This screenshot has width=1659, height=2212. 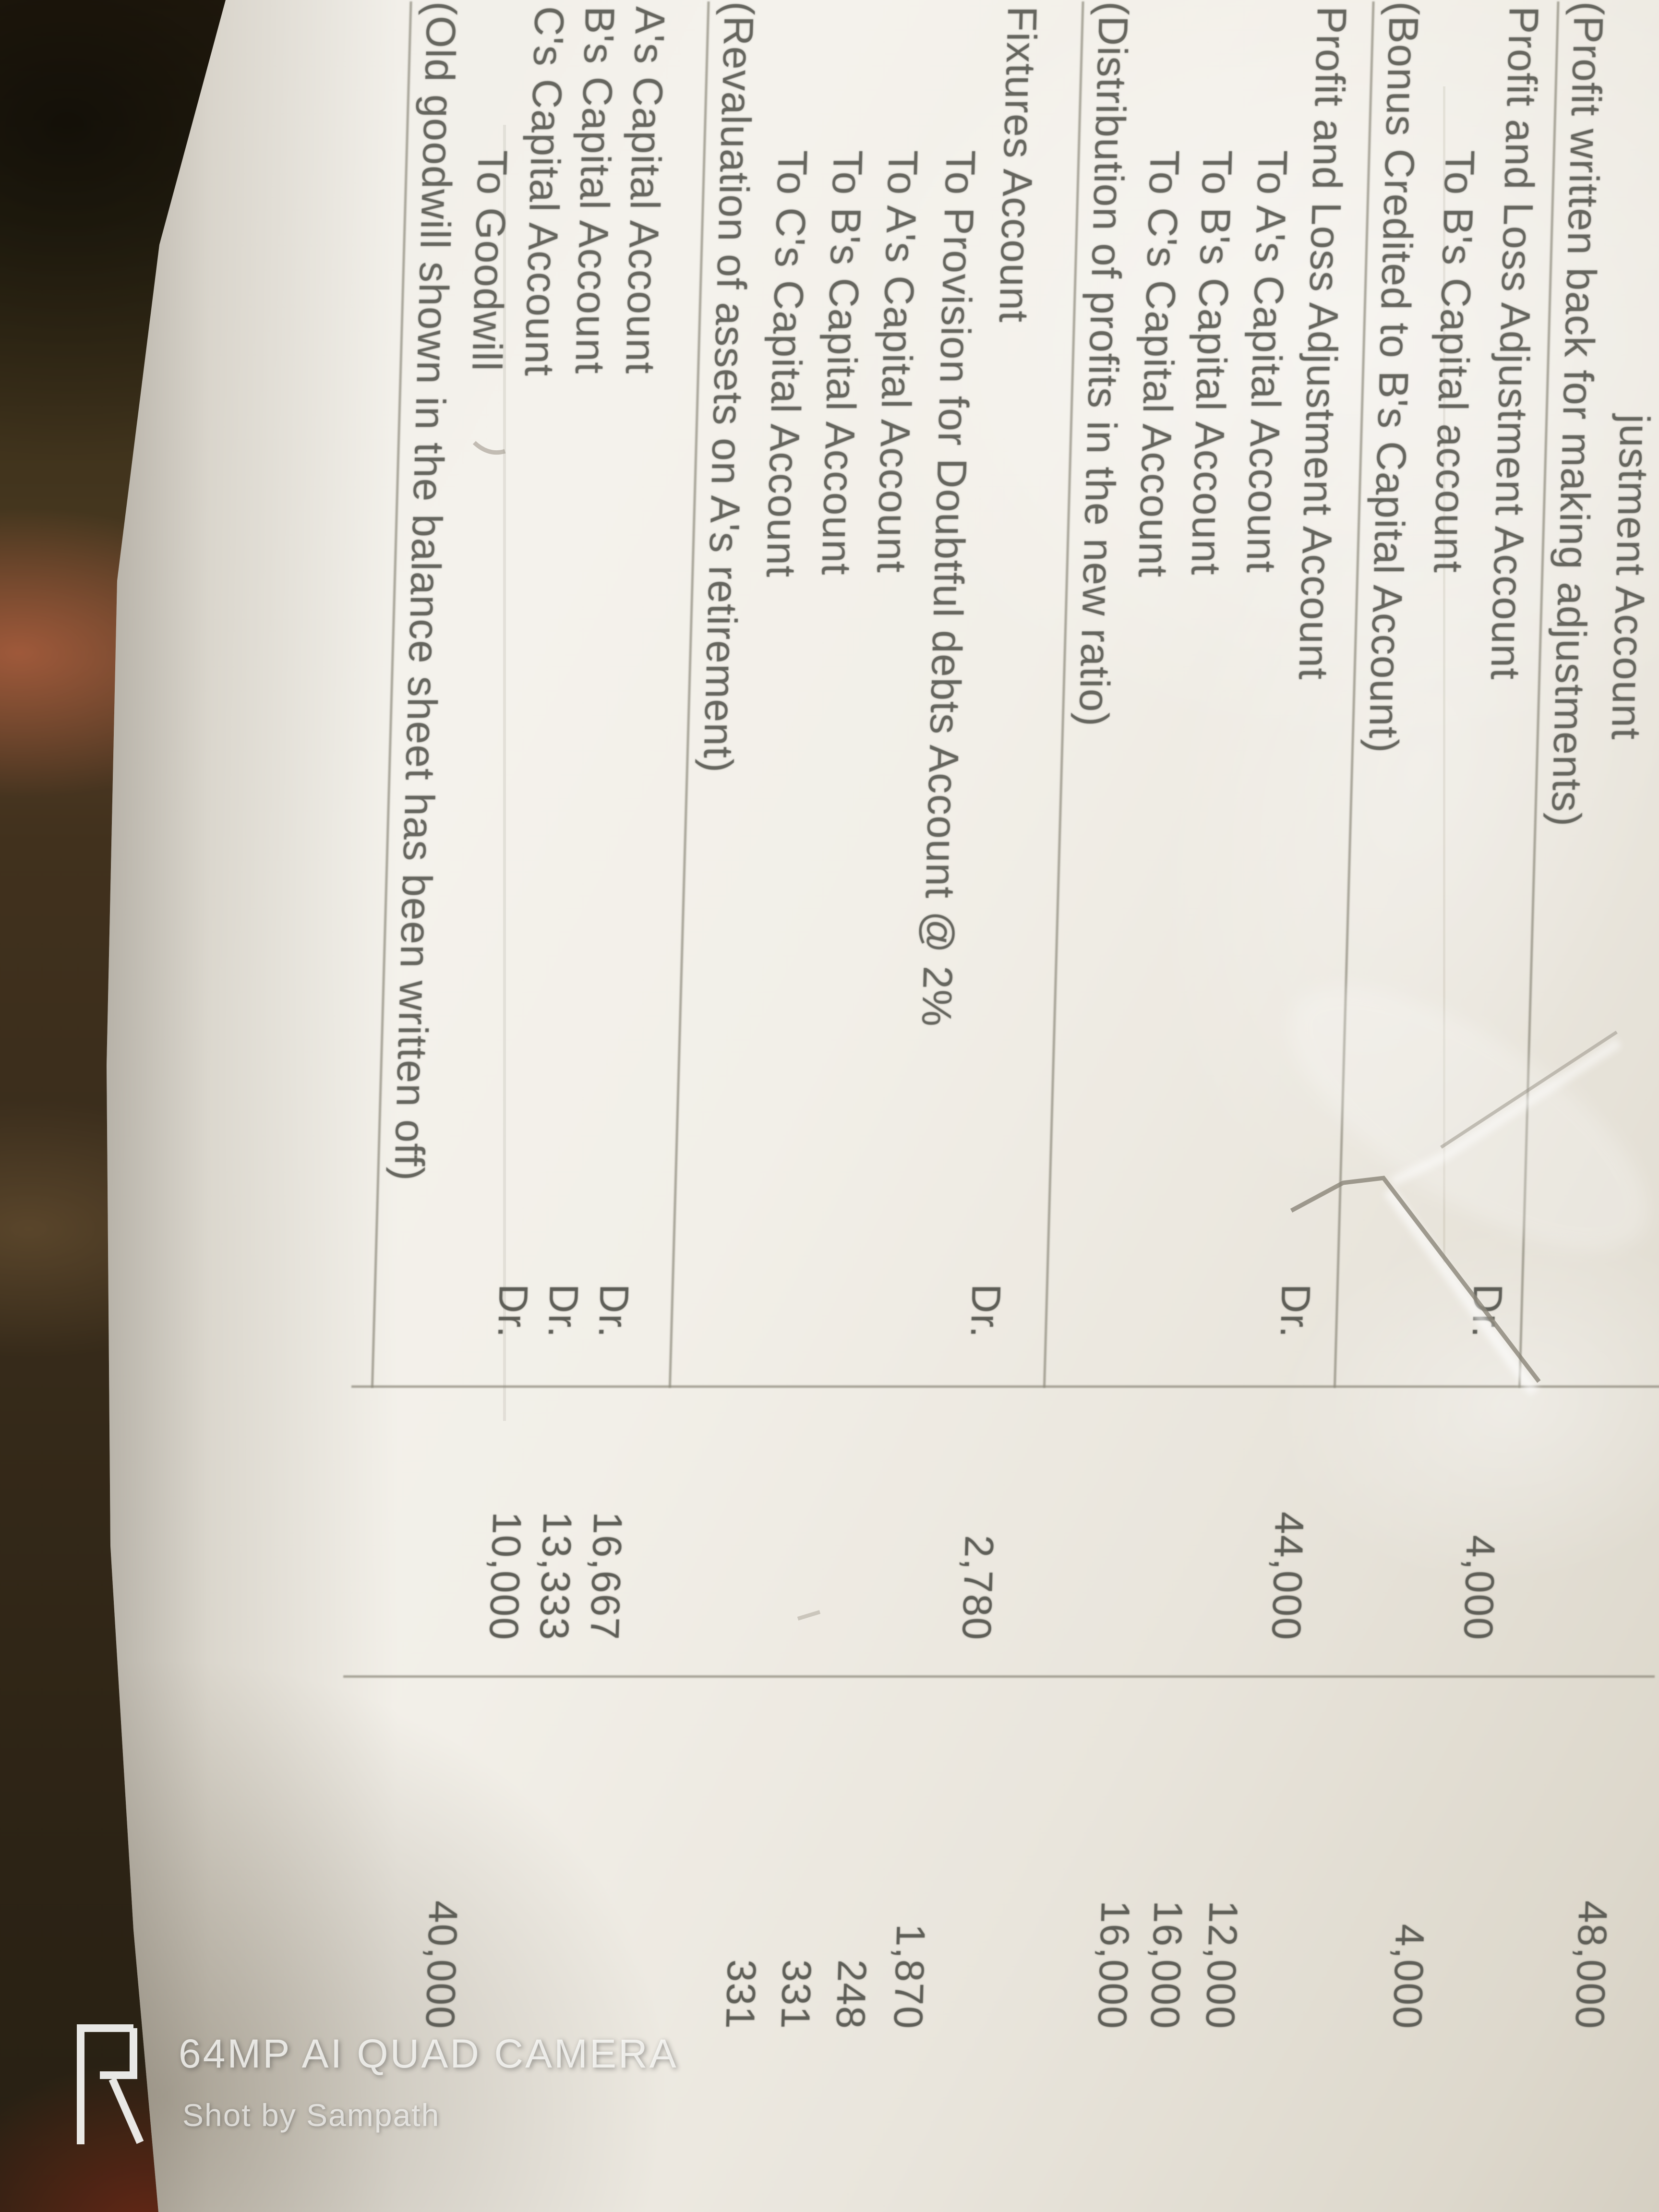 I want to click on journal-row-credit-amount: 48,000, so click(x=1591, y=1965).